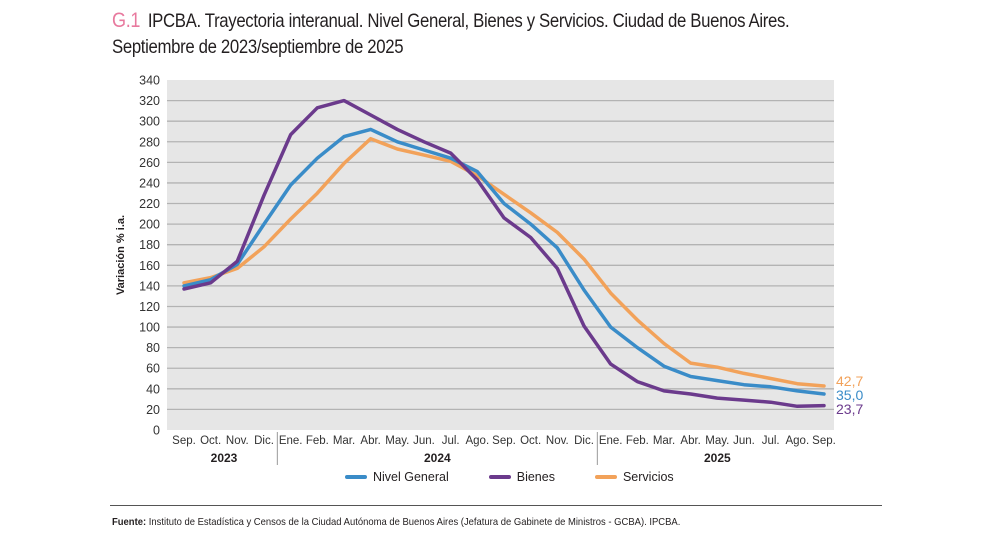  I want to click on chart-title-line2: Septiembre de 2023/septiembre de 2025, so click(258, 47).